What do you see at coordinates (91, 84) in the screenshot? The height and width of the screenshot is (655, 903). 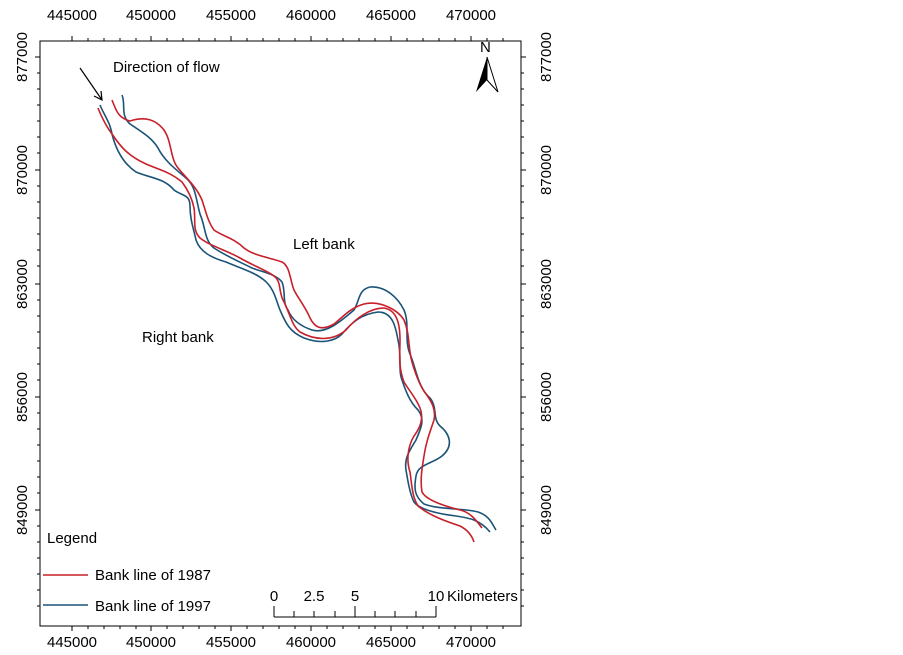 I see `direction-arrow` at bounding box center [91, 84].